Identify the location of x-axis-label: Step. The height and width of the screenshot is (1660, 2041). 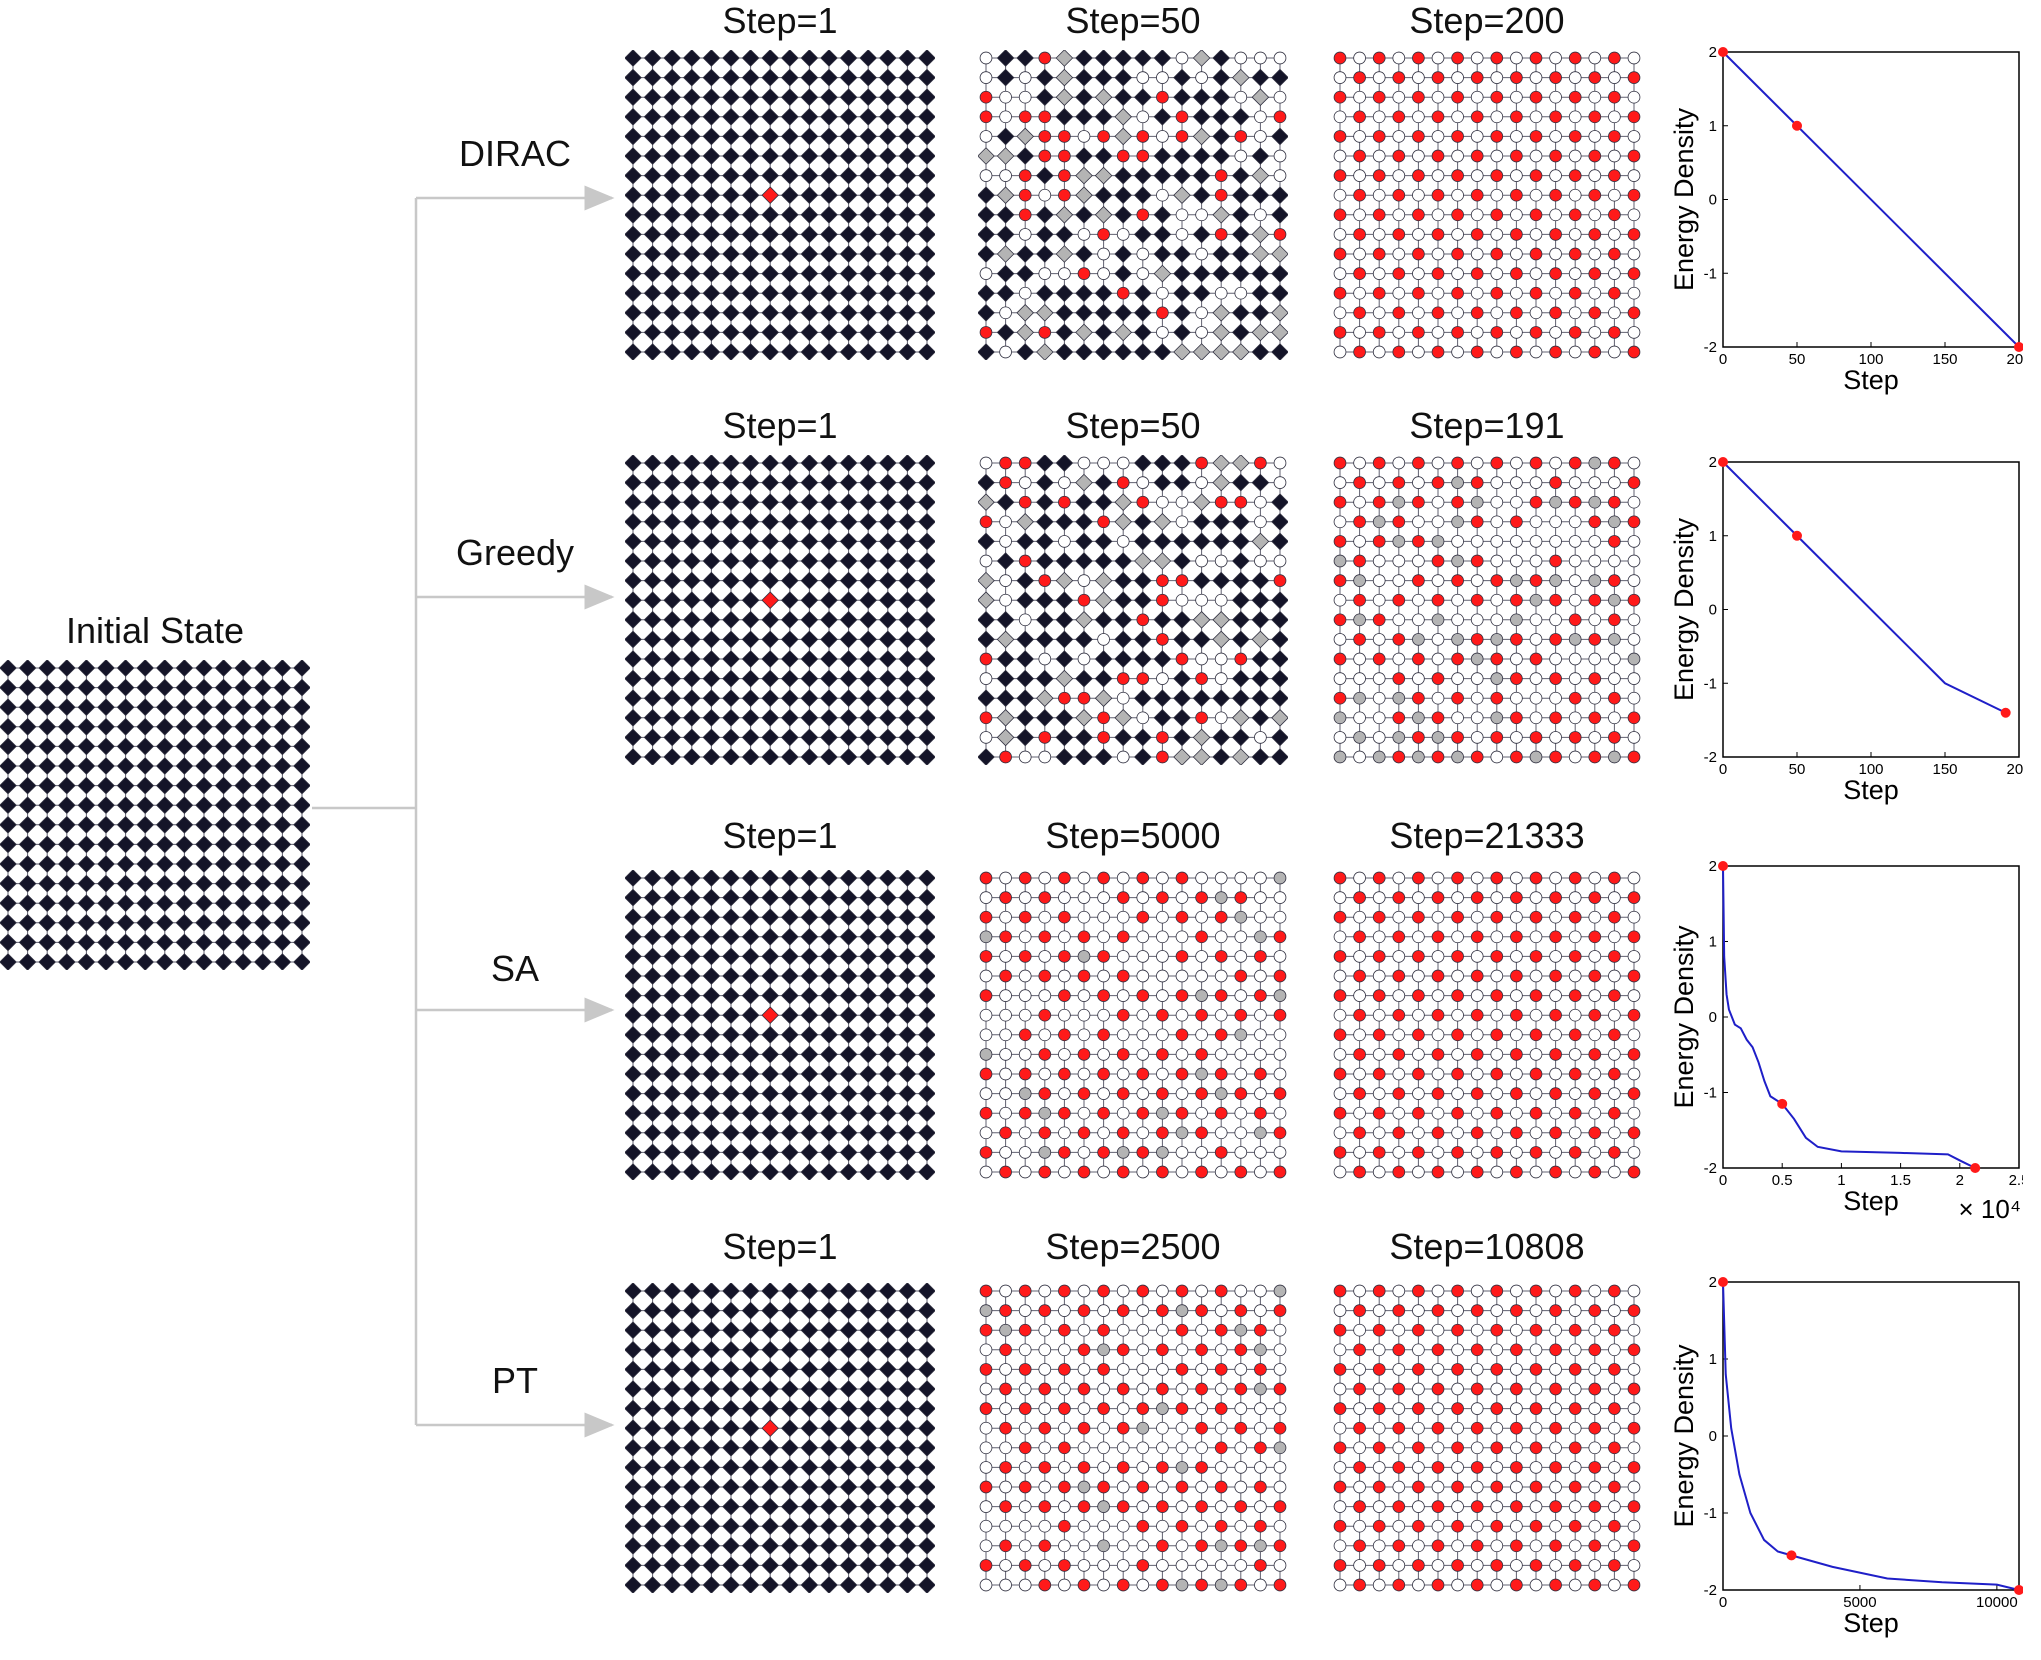
(1871, 790).